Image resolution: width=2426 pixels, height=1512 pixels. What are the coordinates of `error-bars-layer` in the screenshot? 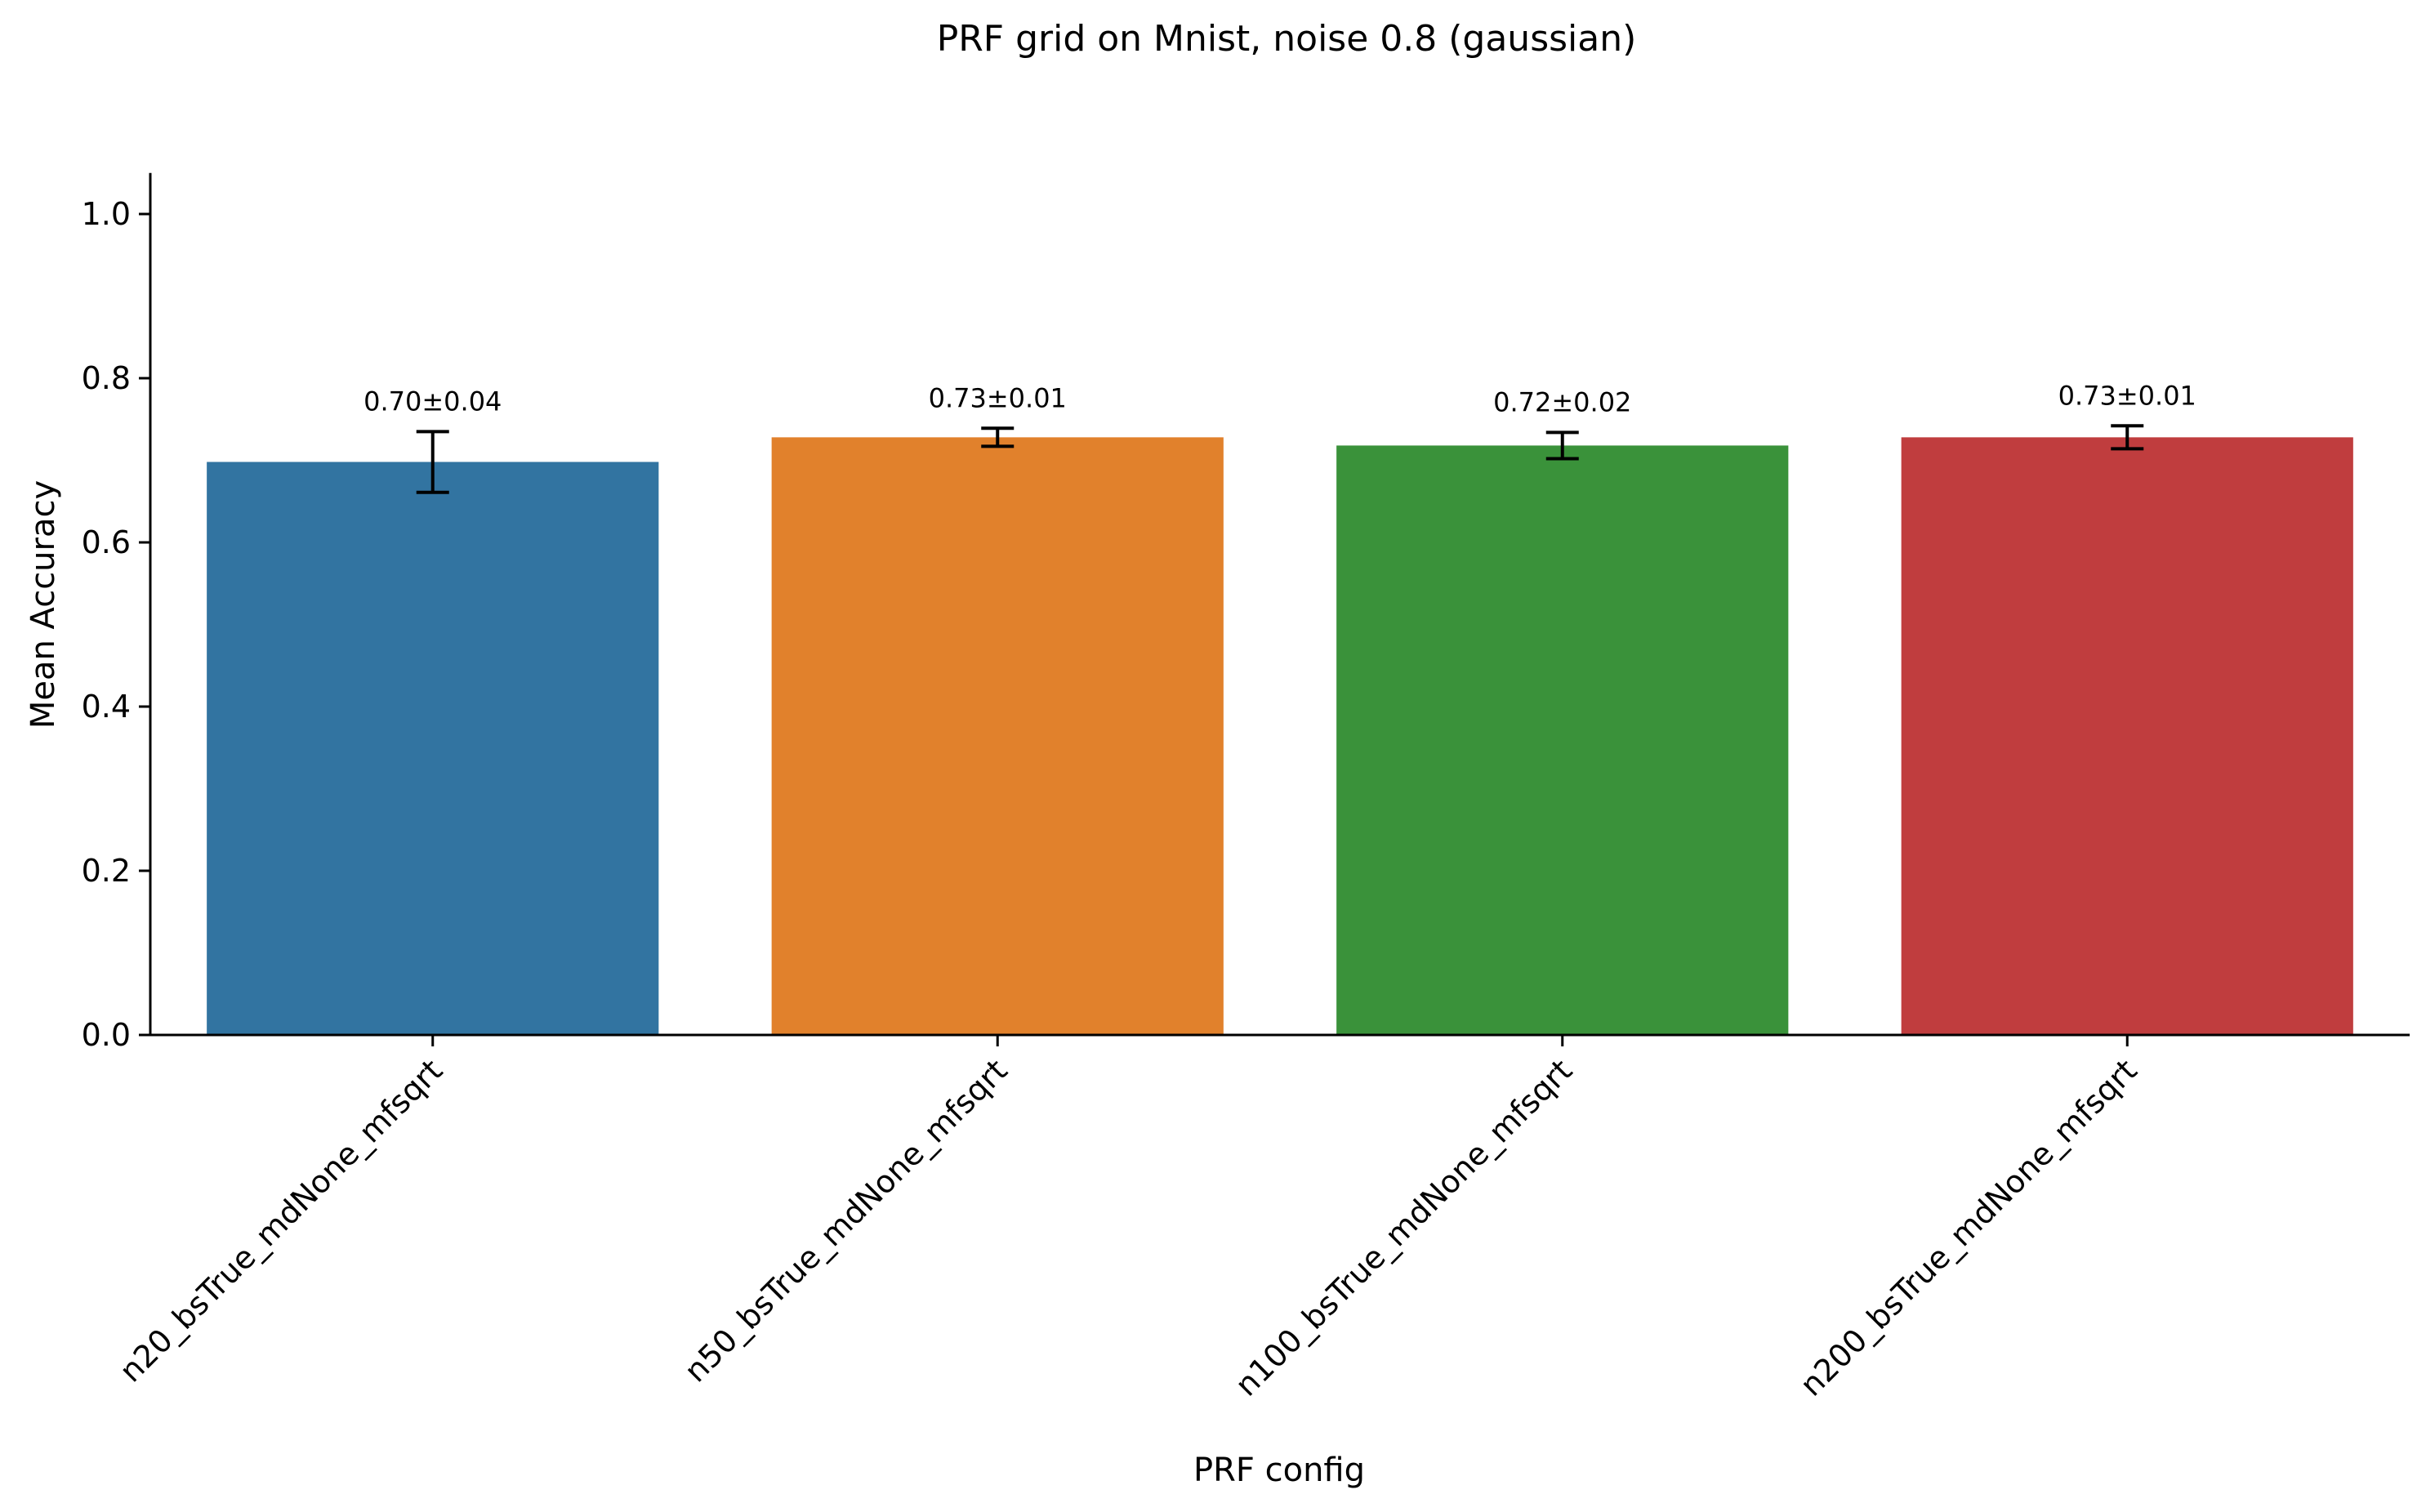 It's located at (1280, 459).